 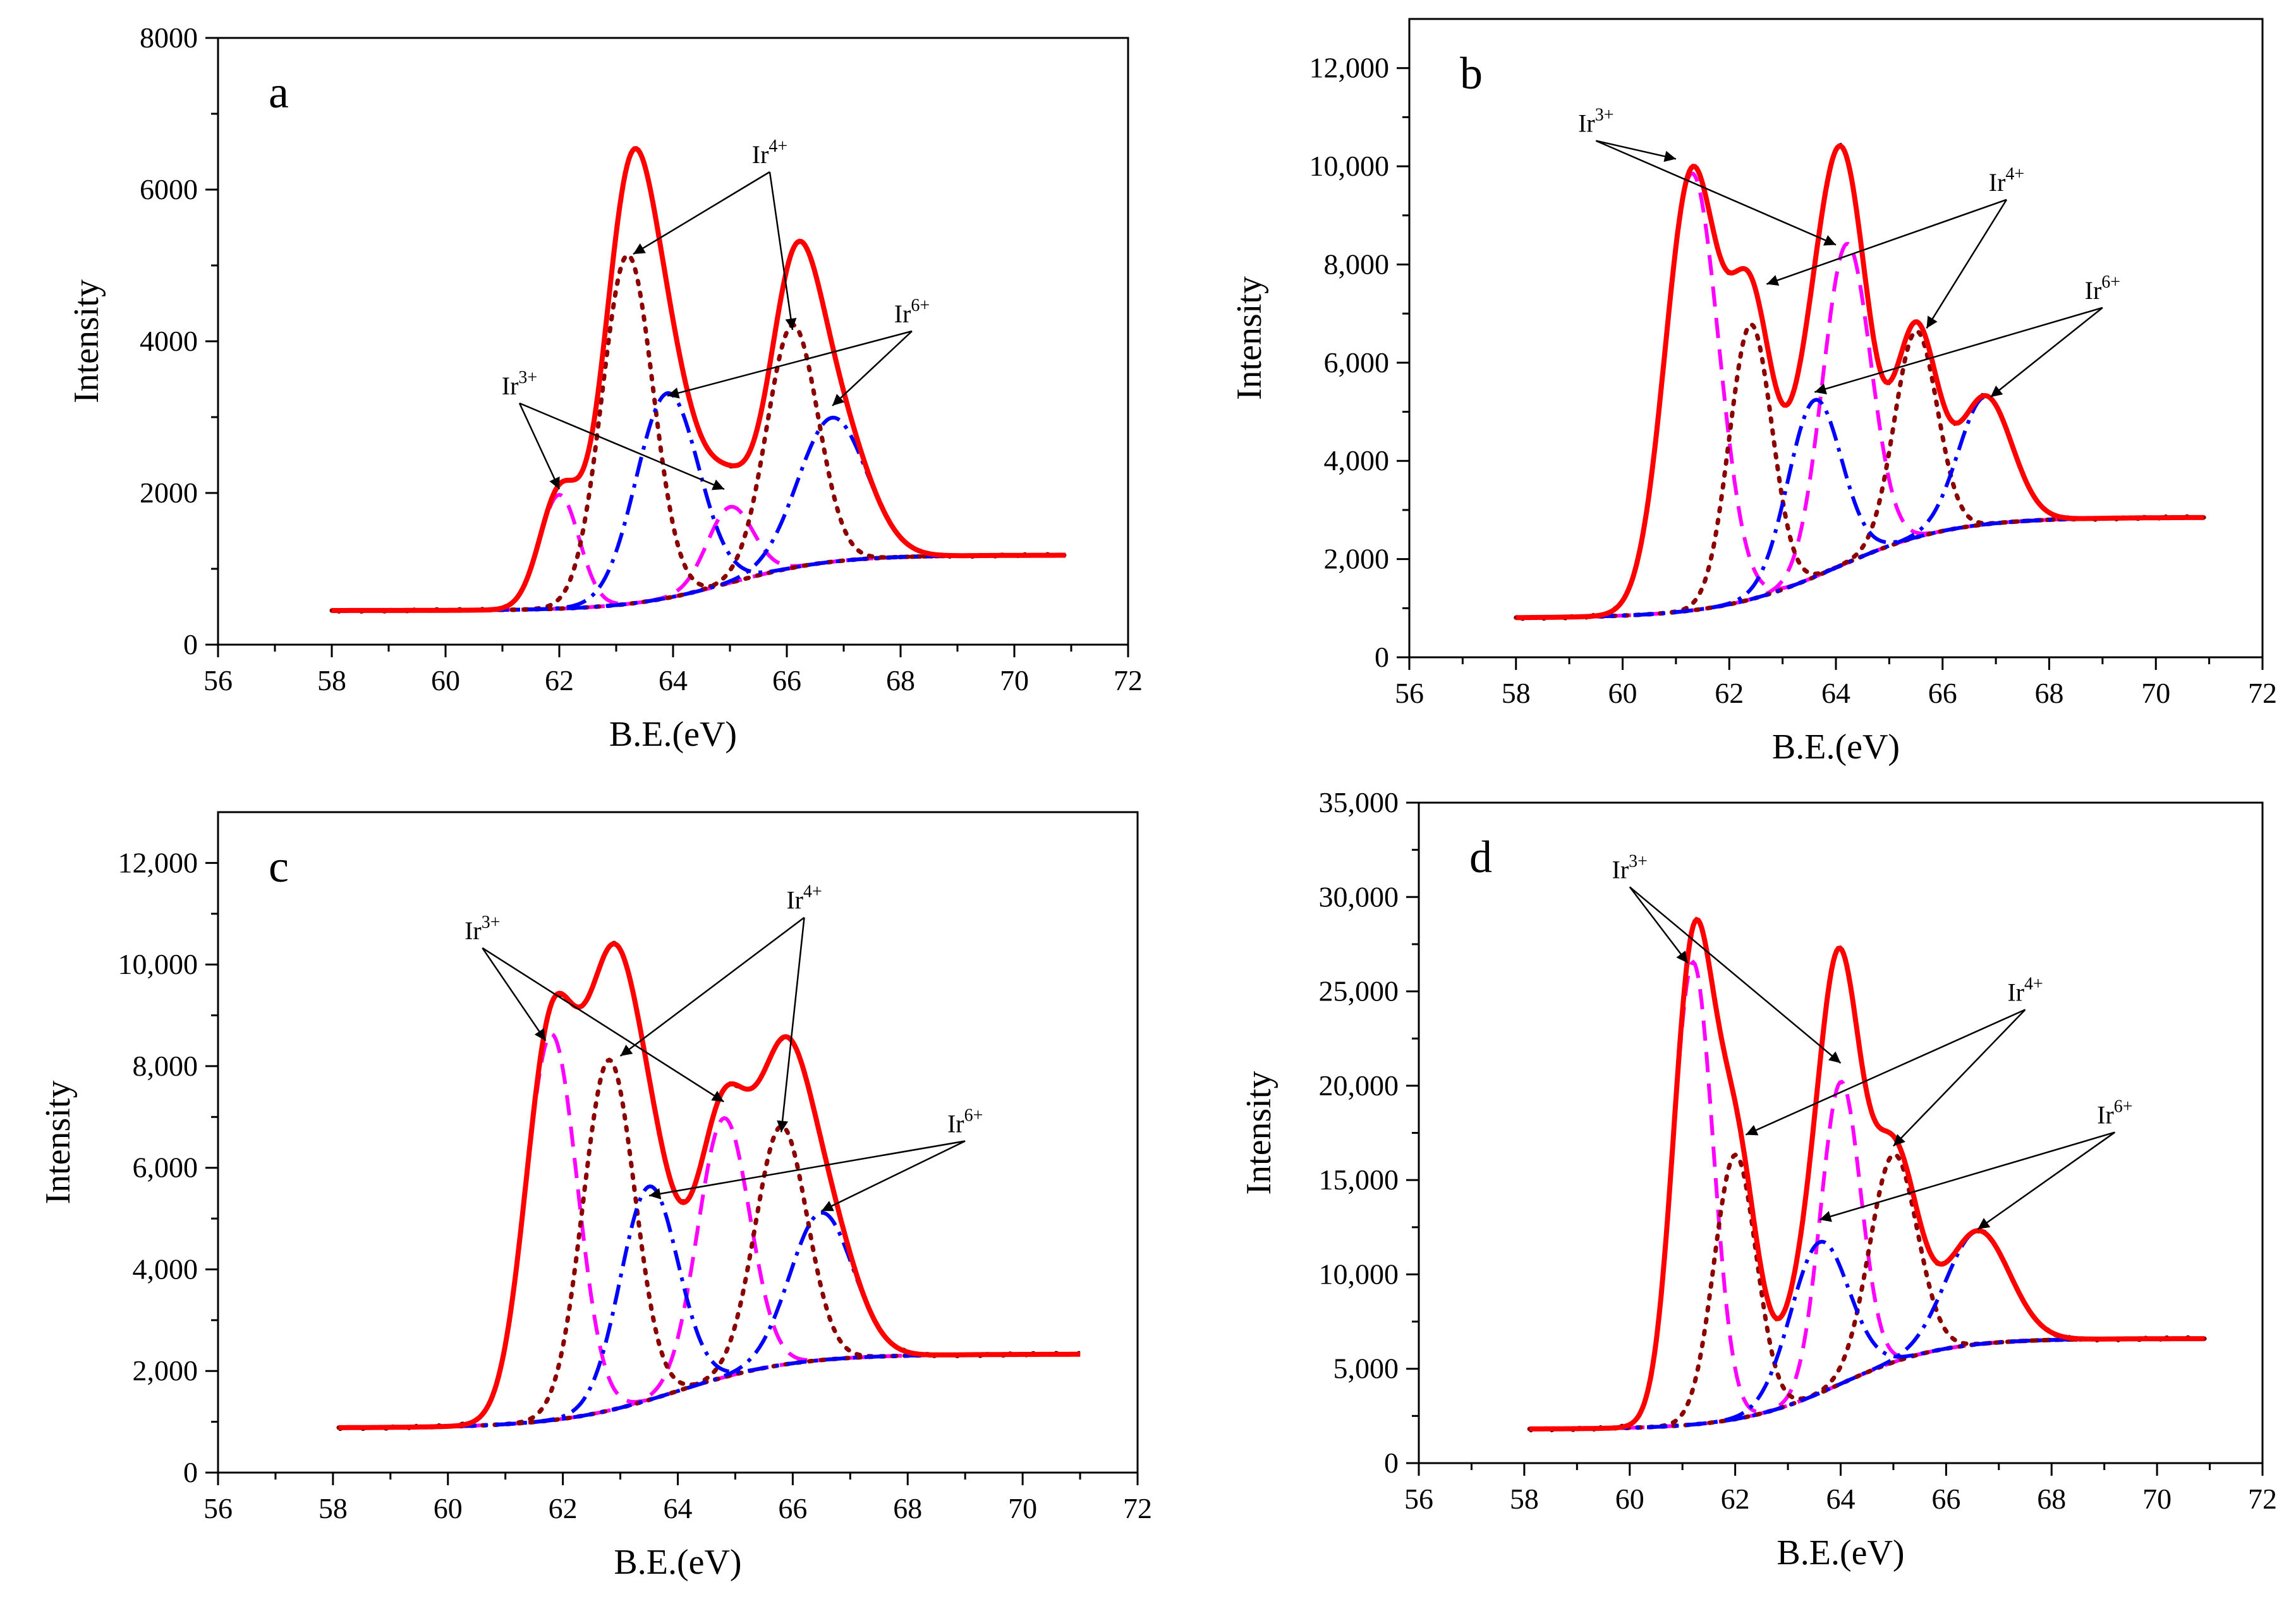 What do you see at coordinates (1391, 1463) in the screenshot?
I see `y-tick-label: 0` at bounding box center [1391, 1463].